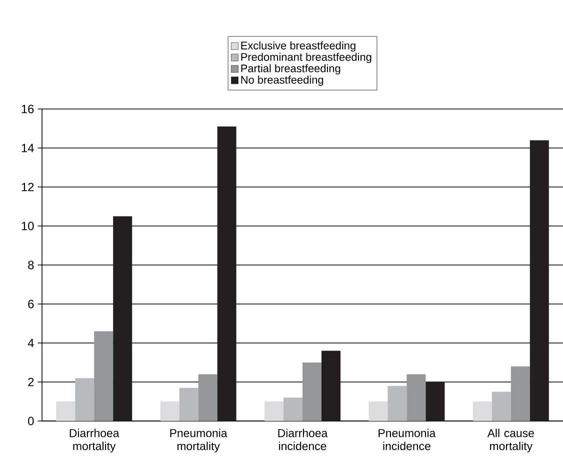 The image size is (563, 462). I want to click on x-tick-label: Pneumonia incidence, so click(407, 439).